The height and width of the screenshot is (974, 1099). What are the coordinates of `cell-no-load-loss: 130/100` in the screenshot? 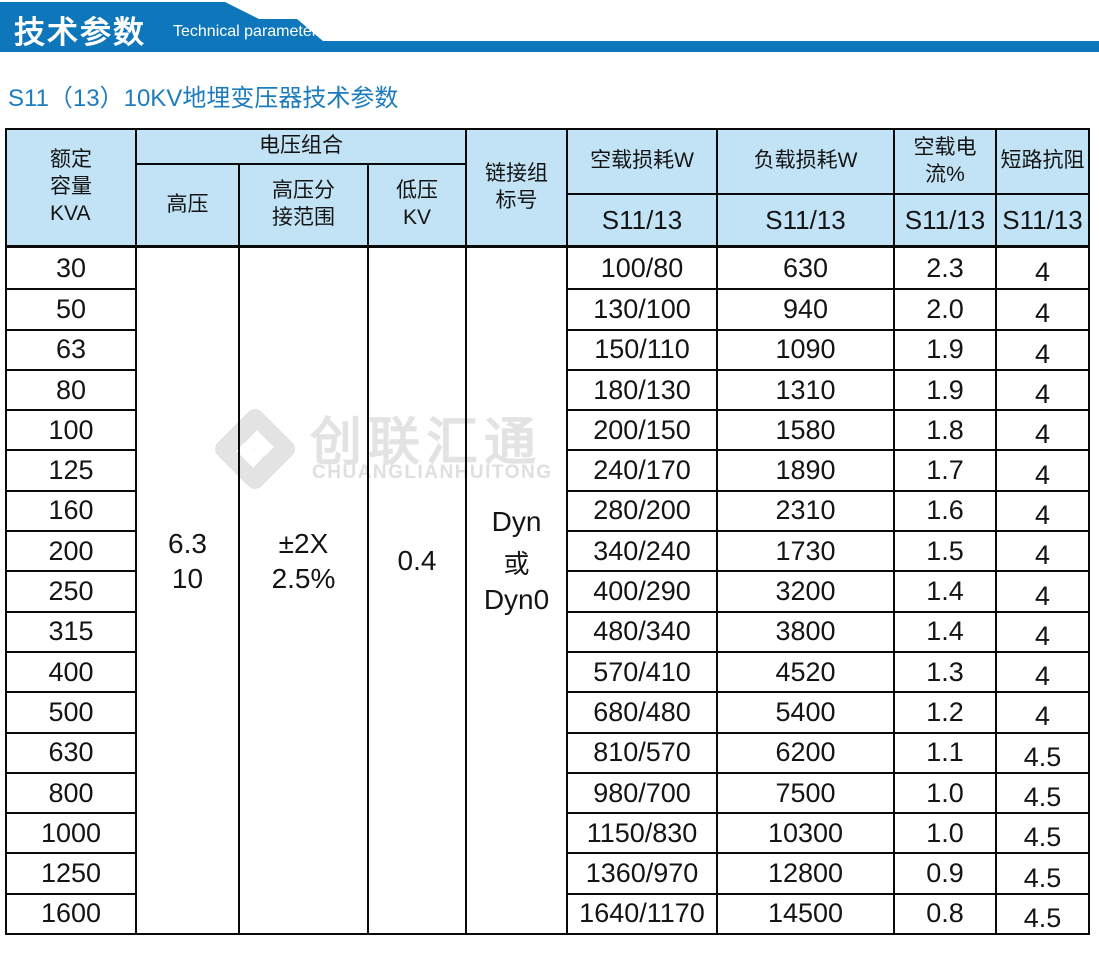 It's located at (641, 308).